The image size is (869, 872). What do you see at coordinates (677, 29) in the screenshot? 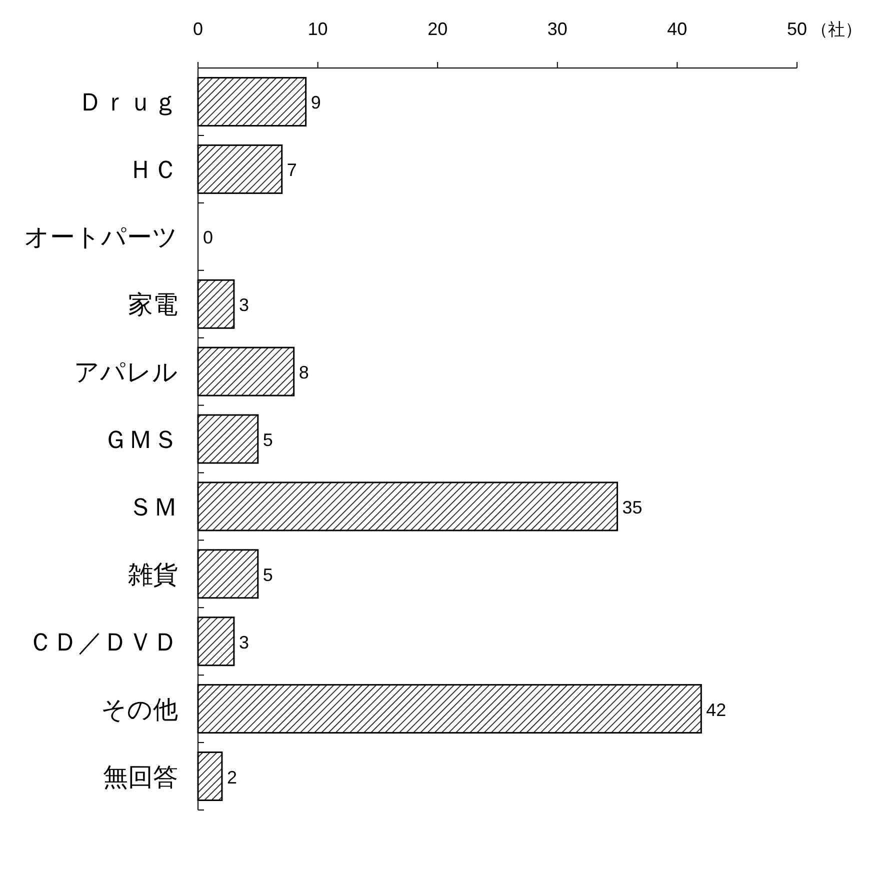
I see `x-tick-label: 40` at bounding box center [677, 29].